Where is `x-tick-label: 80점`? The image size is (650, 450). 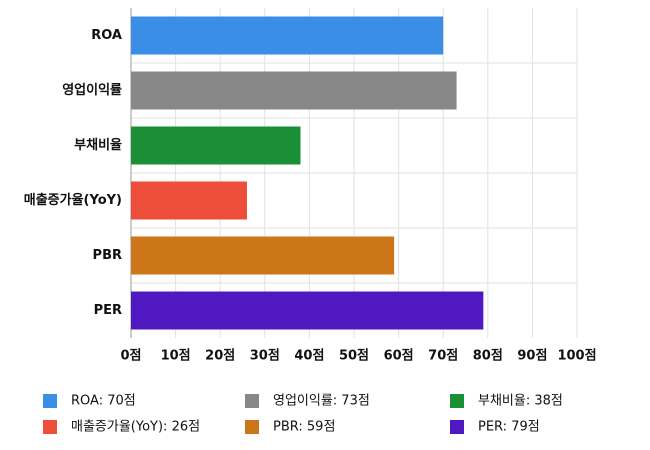
x-tick-label: 80점 is located at coordinates (488, 356).